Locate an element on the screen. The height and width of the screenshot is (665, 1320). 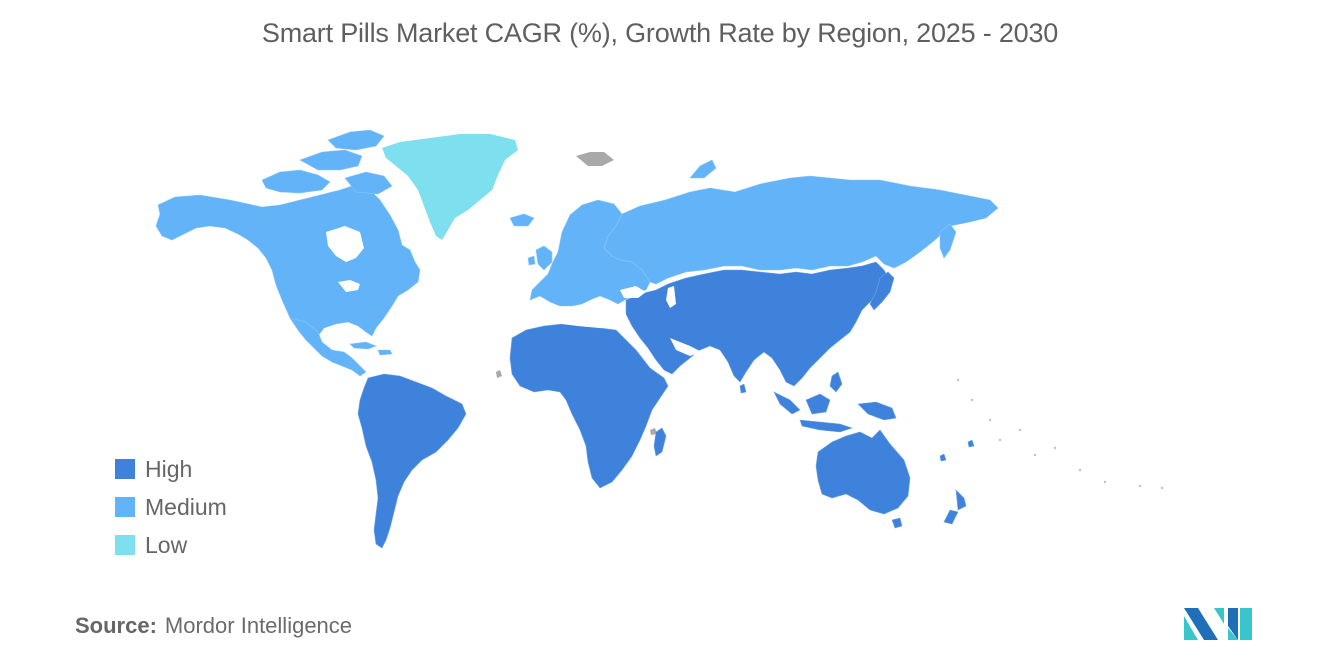
inland-seas is located at coordinates (631, 321).